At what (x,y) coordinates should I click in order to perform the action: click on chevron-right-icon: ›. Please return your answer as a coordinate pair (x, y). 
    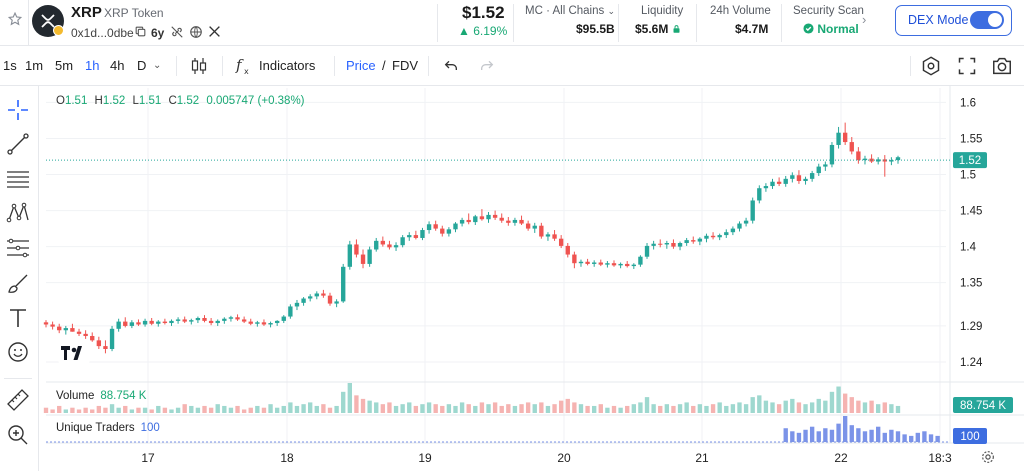
    Looking at the image, I should click on (864, 19).